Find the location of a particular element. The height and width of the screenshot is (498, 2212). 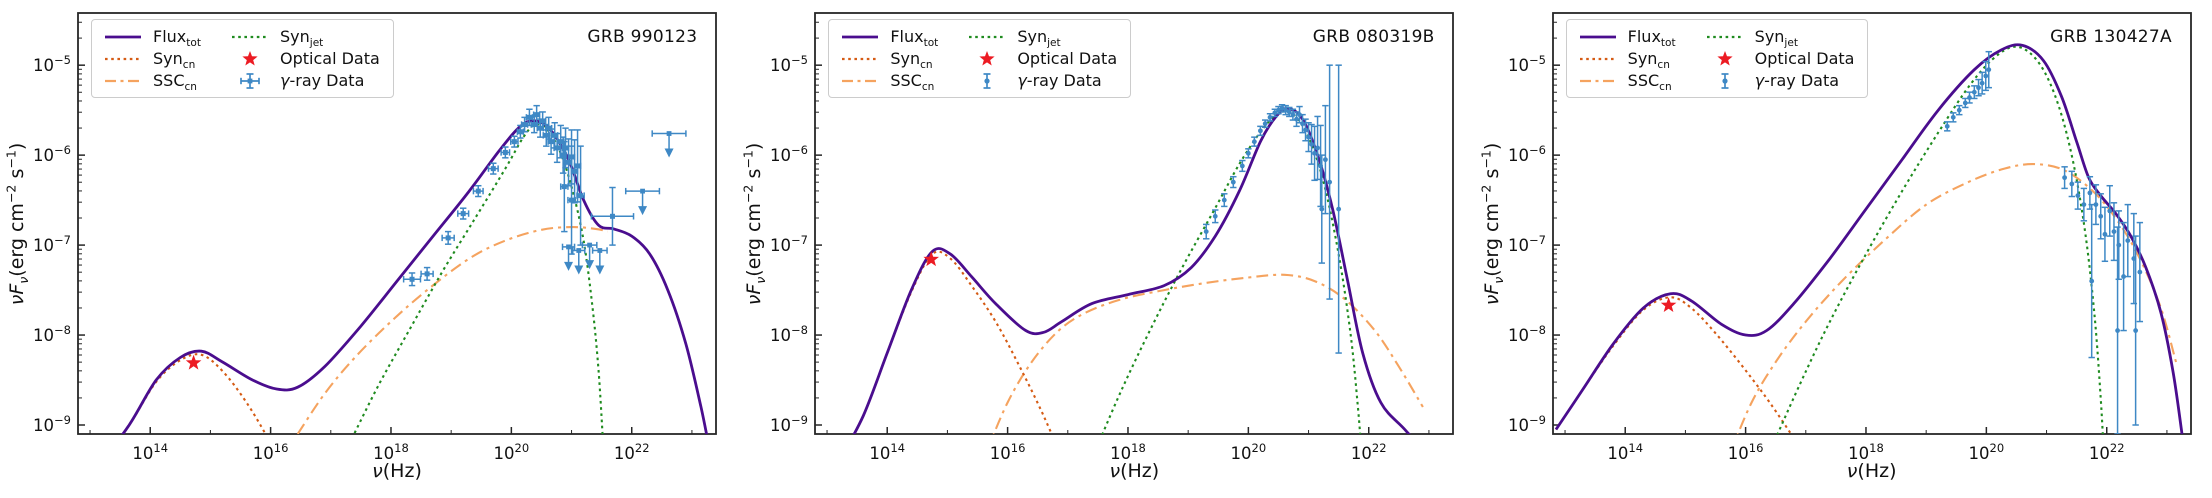

label-part: (Hz) is located at coordinates (402, 471).